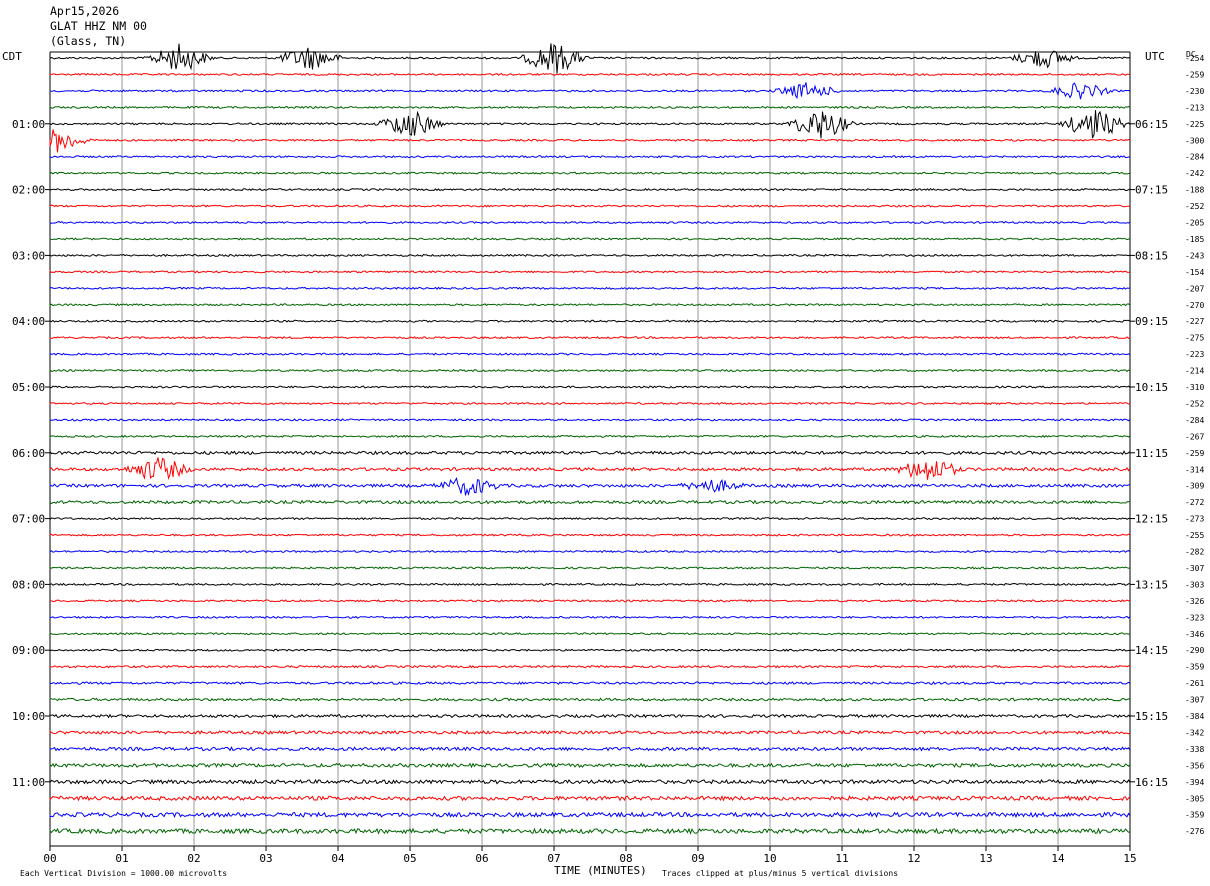  What do you see at coordinates (1194, 568) in the screenshot?
I see `dc-offset-label: -307` at bounding box center [1194, 568].